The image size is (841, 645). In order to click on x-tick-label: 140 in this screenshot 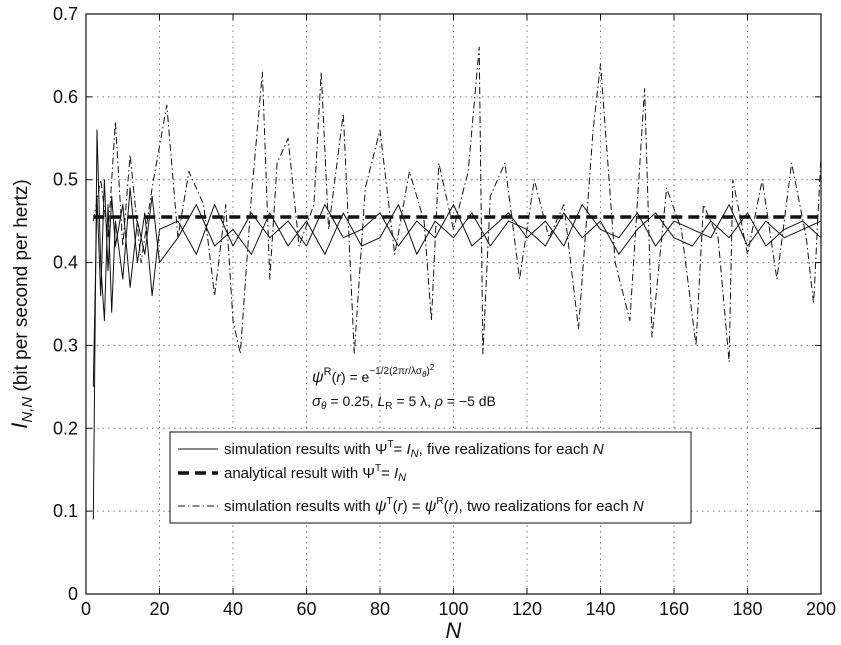, I will do `click(600, 609)`.